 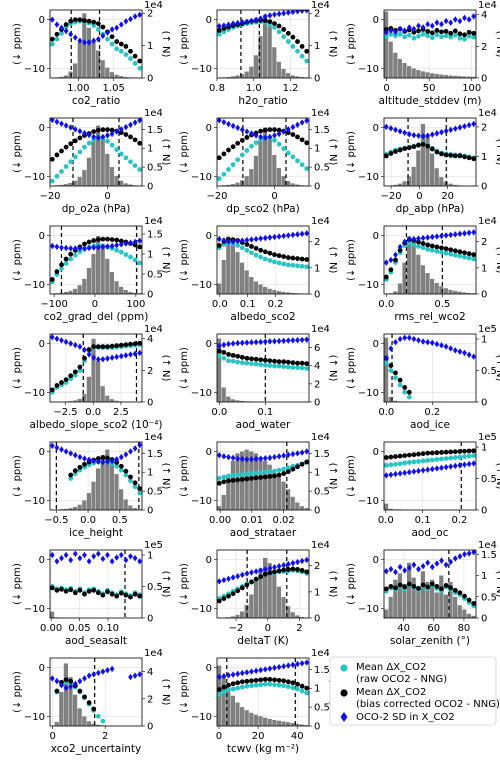 What do you see at coordinates (155, 130) in the screenshot?
I see `right-y-tick-label: 1.5` at bounding box center [155, 130].